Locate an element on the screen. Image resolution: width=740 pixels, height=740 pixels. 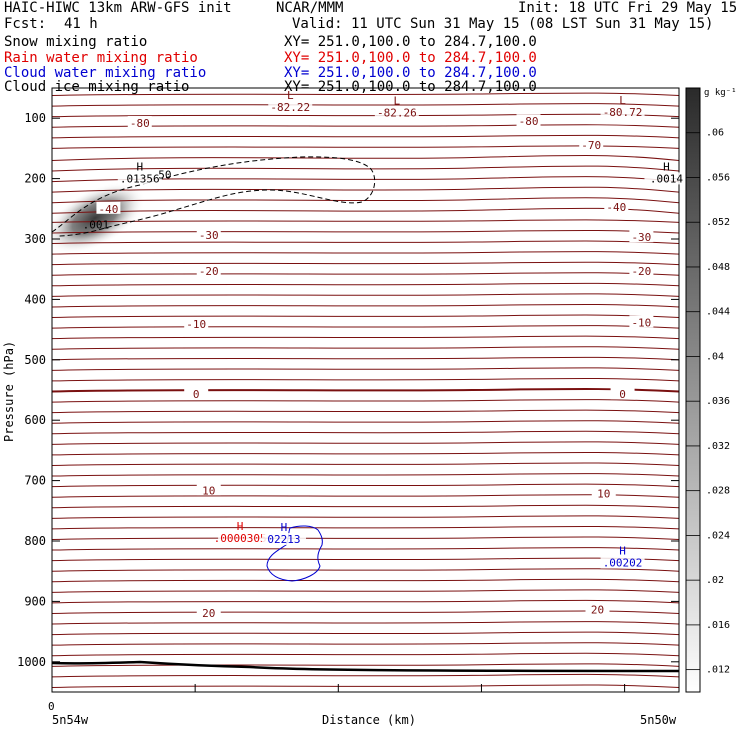
temp-label: -40 is located at coordinates (616, 207).